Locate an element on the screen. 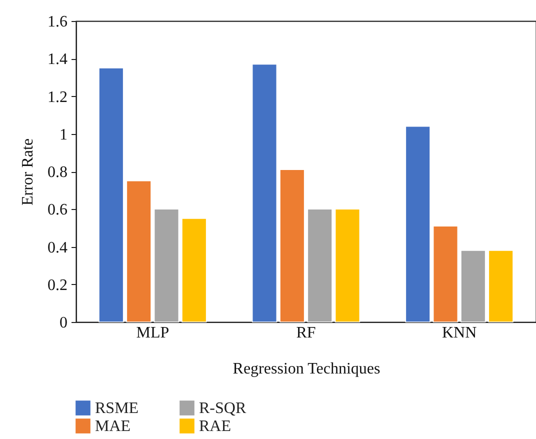 This screenshot has height=439, width=536. y-tick-label: 0 is located at coordinates (64, 323).